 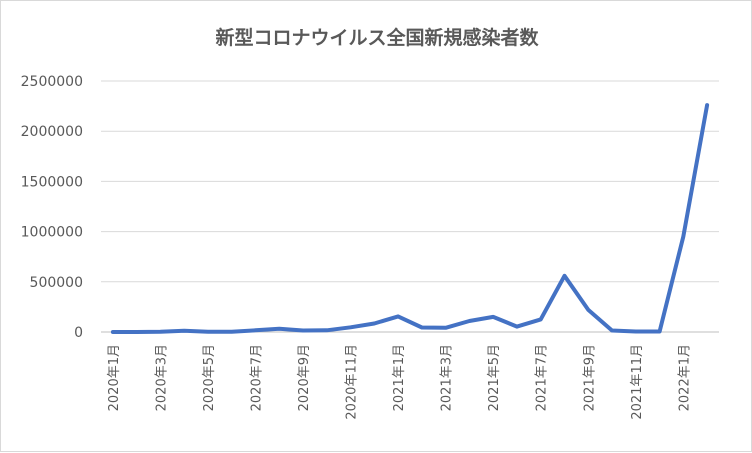 I want to click on chart-title: 新型コロナウイルス全国新規感染者数, so click(x=377, y=37).